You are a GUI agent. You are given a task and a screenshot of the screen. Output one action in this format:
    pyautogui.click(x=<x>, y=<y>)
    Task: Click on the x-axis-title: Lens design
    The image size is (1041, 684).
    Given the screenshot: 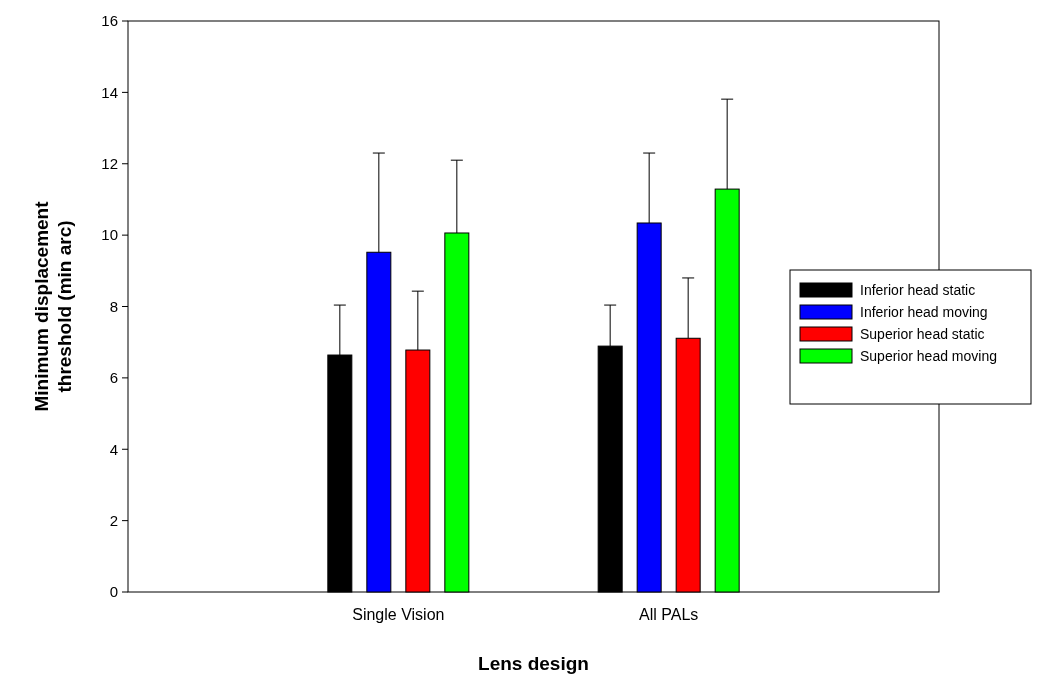 What is the action you would take?
    pyautogui.click(x=533, y=663)
    